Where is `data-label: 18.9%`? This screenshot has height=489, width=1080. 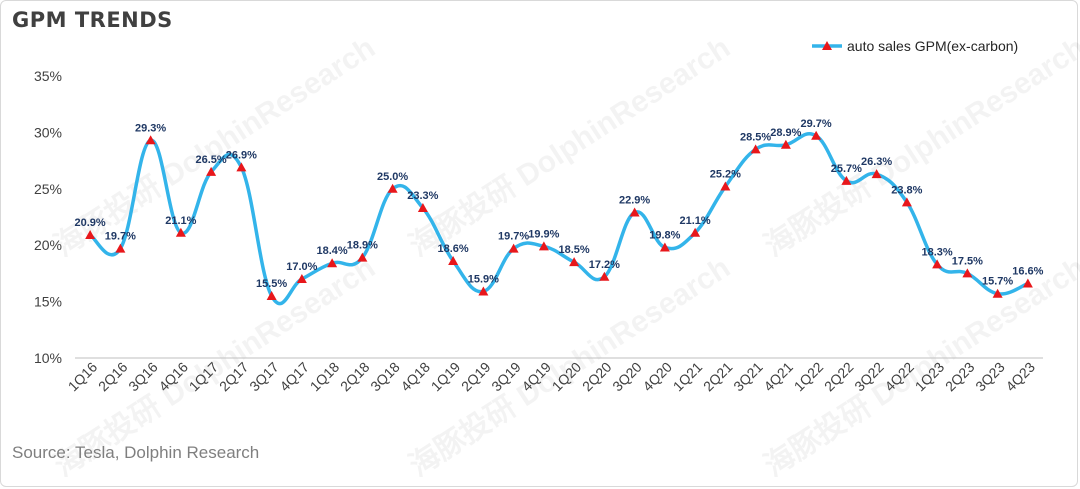
data-label: 18.9% is located at coordinates (362, 246).